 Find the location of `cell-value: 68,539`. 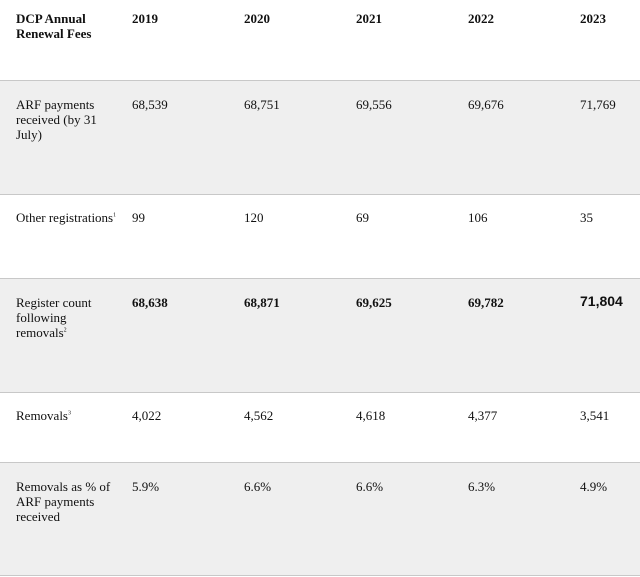

cell-value: 68,539 is located at coordinates (150, 104).